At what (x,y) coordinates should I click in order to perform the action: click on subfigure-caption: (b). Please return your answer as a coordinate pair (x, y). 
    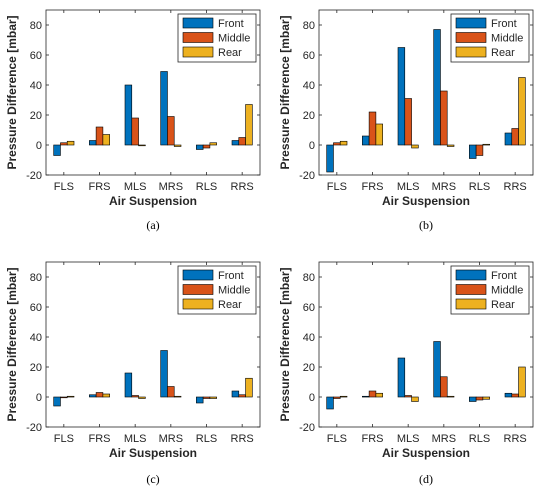
    Looking at the image, I should click on (426, 225).